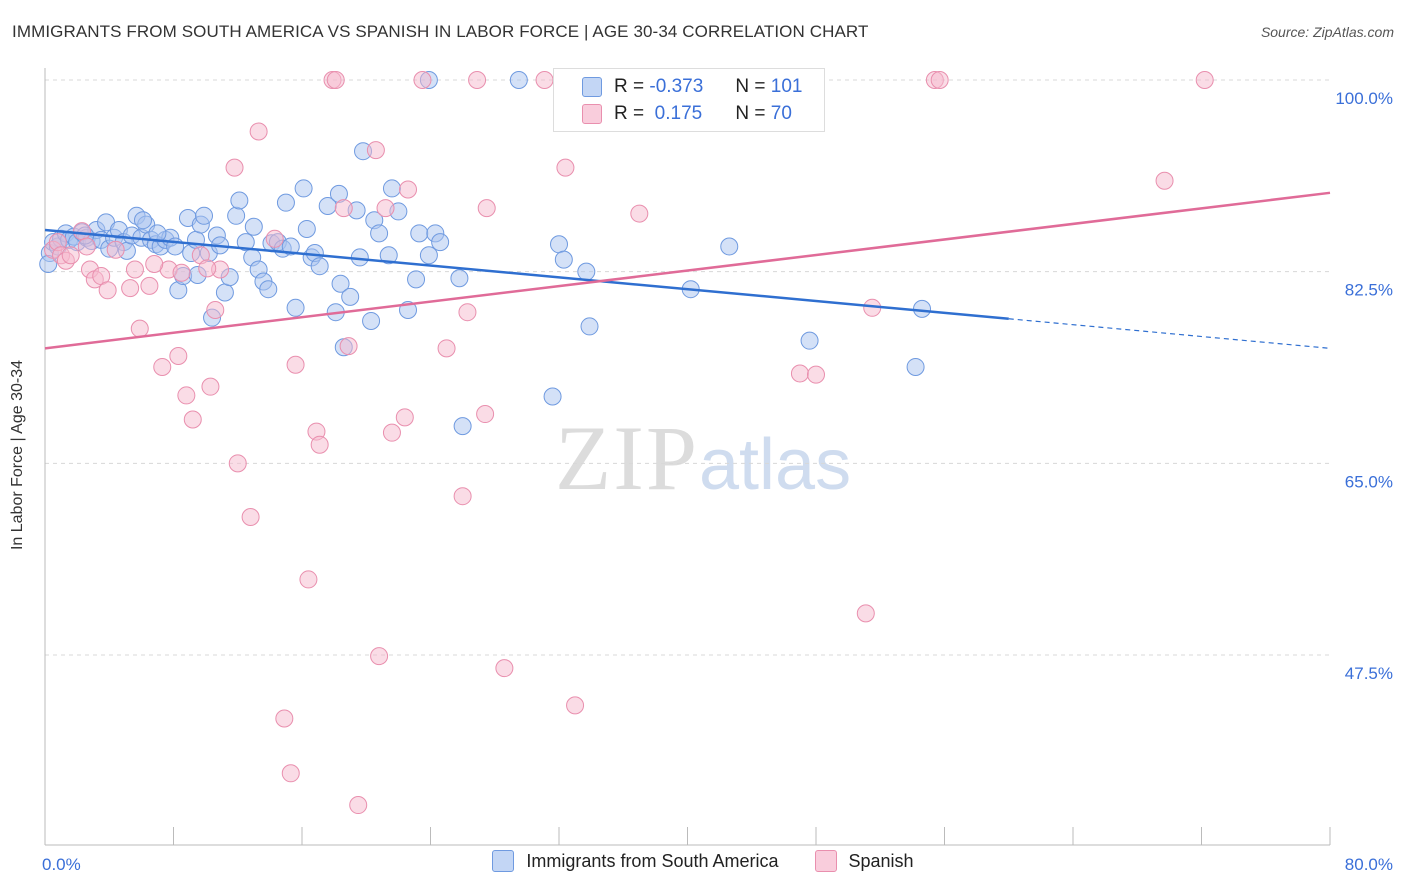 This screenshot has height=892, width=1406. I want to click on watermark: ZIPatlas, so click(703, 458).